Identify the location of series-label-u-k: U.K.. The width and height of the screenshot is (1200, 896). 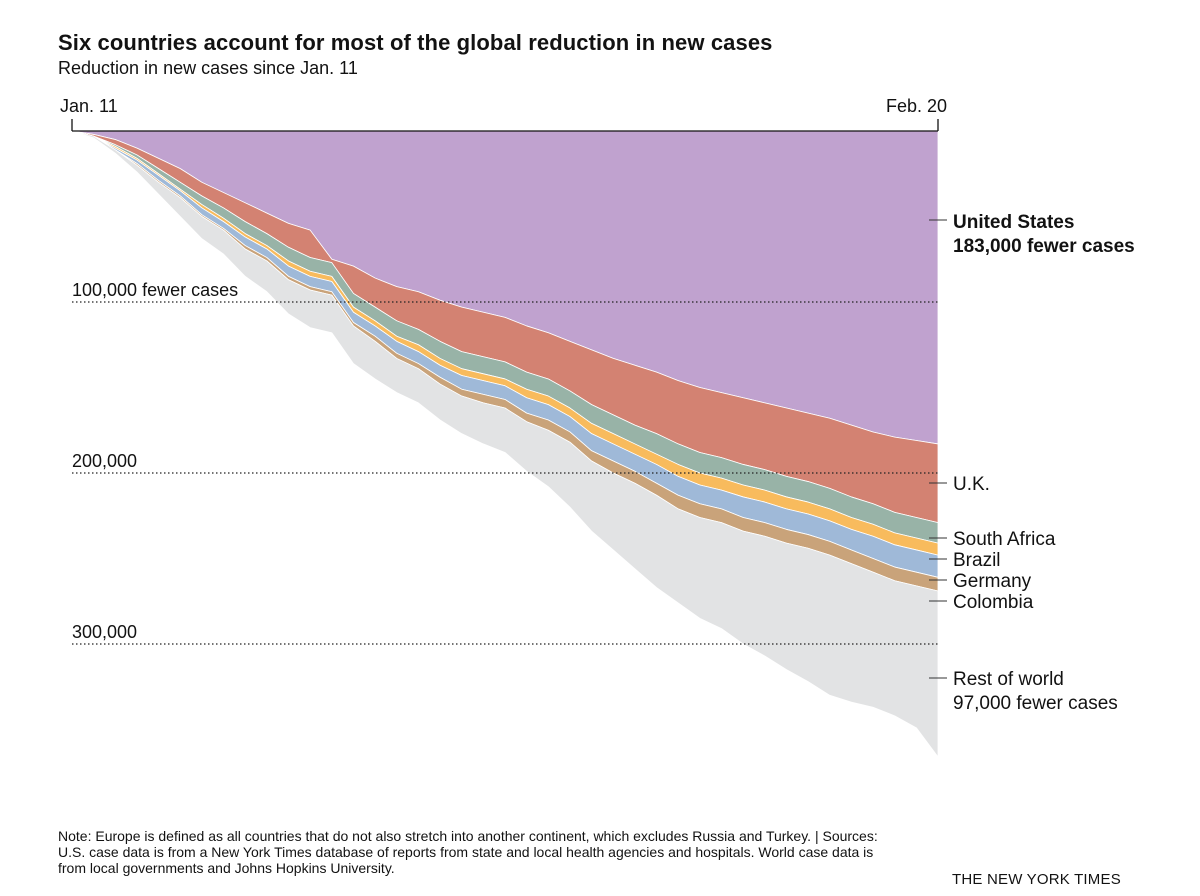
(971, 484).